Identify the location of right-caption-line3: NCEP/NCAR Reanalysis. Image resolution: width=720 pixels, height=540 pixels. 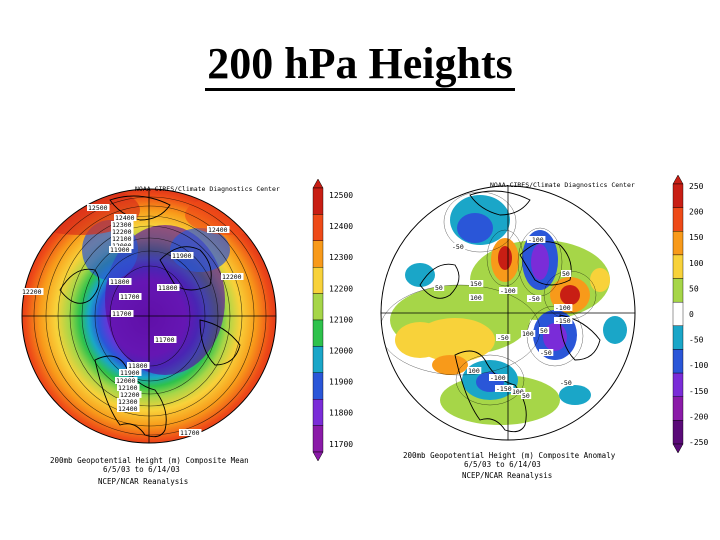
(507, 475).